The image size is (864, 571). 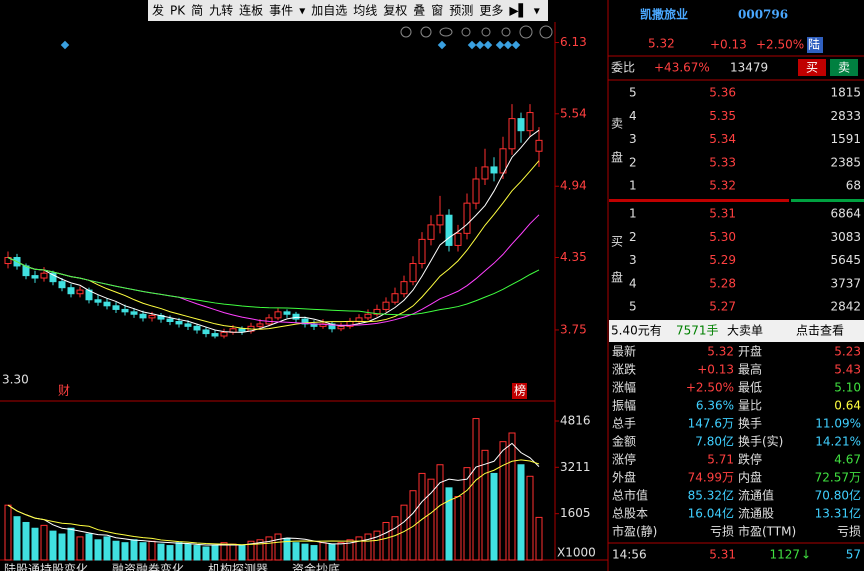 What do you see at coordinates (624, 424) in the screenshot?
I see `stat-label: 总手` at bounding box center [624, 424].